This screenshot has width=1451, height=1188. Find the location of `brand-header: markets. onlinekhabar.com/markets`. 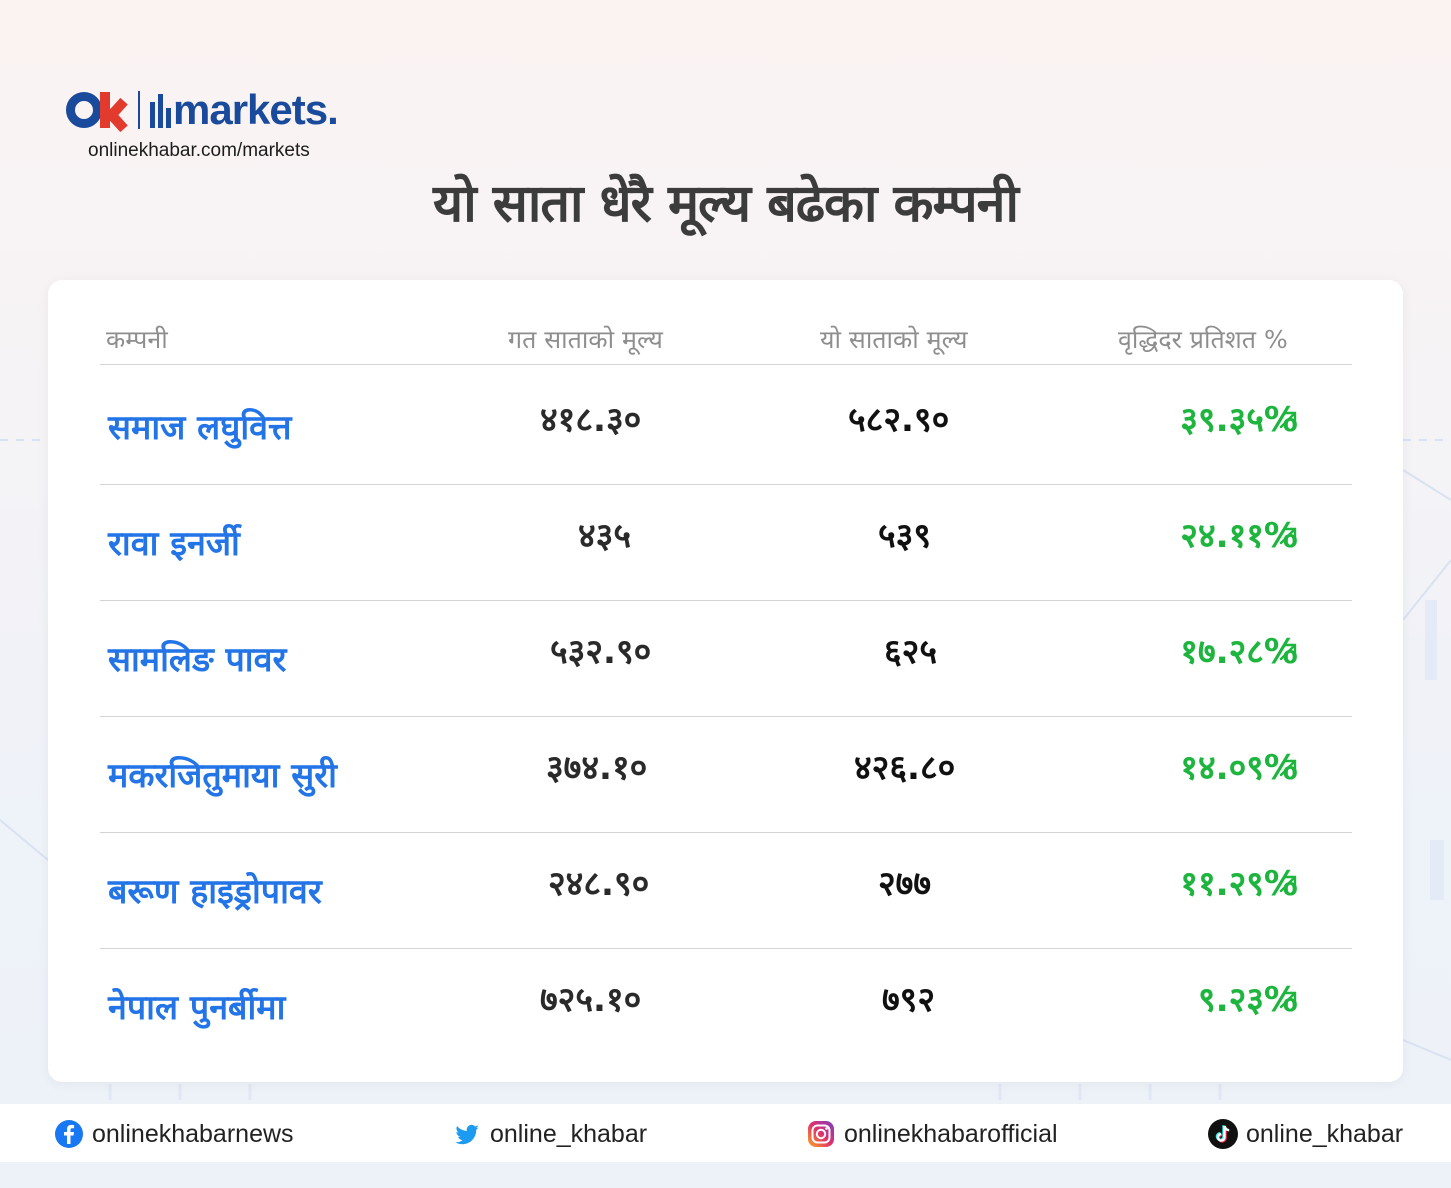

brand-header: markets. onlinekhabar.com/markets is located at coordinates (226, 124).